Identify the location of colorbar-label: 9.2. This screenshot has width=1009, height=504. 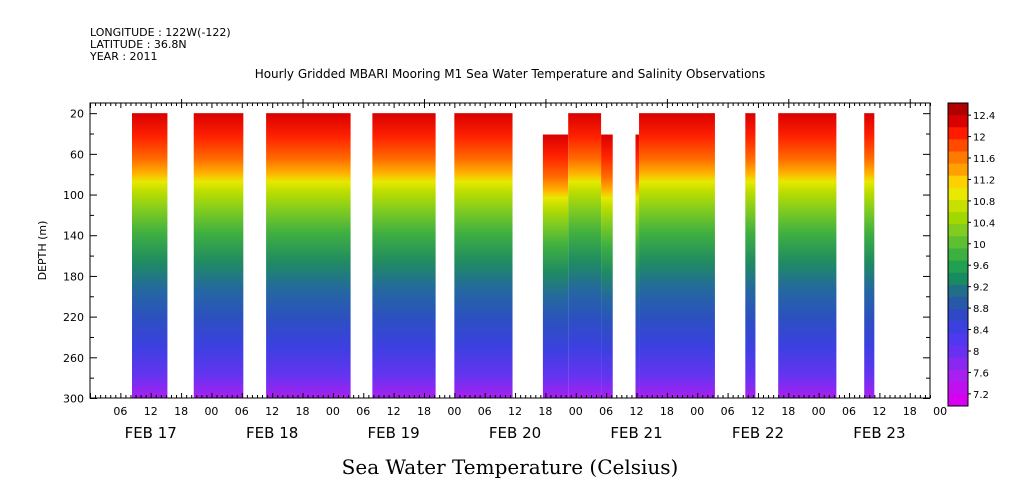
(981, 288).